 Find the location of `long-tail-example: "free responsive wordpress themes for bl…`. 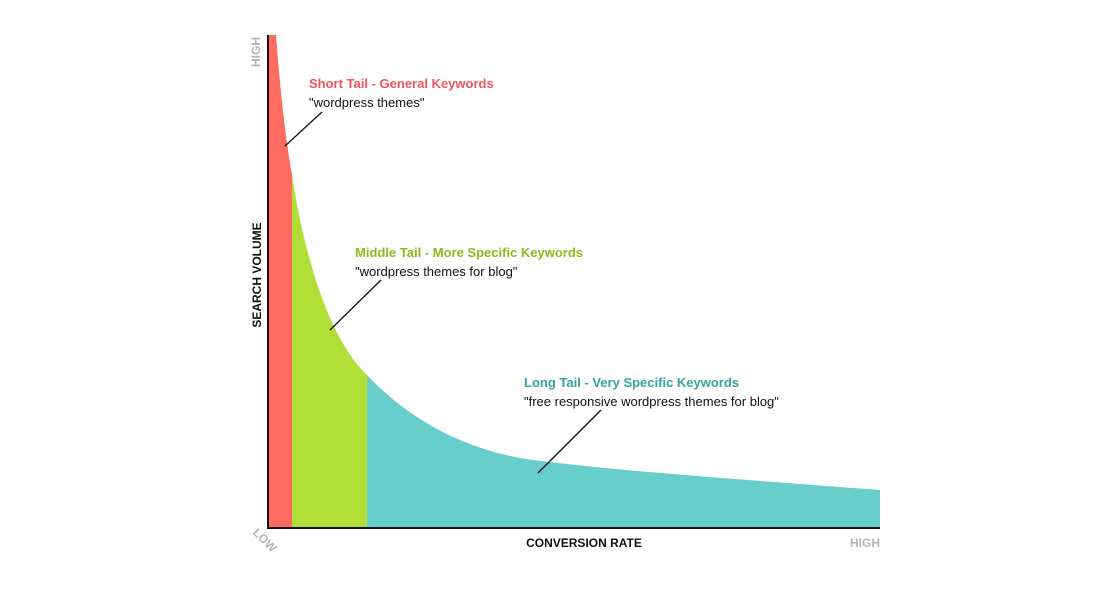

long-tail-example: "free responsive wordpress themes for bl… is located at coordinates (651, 401).